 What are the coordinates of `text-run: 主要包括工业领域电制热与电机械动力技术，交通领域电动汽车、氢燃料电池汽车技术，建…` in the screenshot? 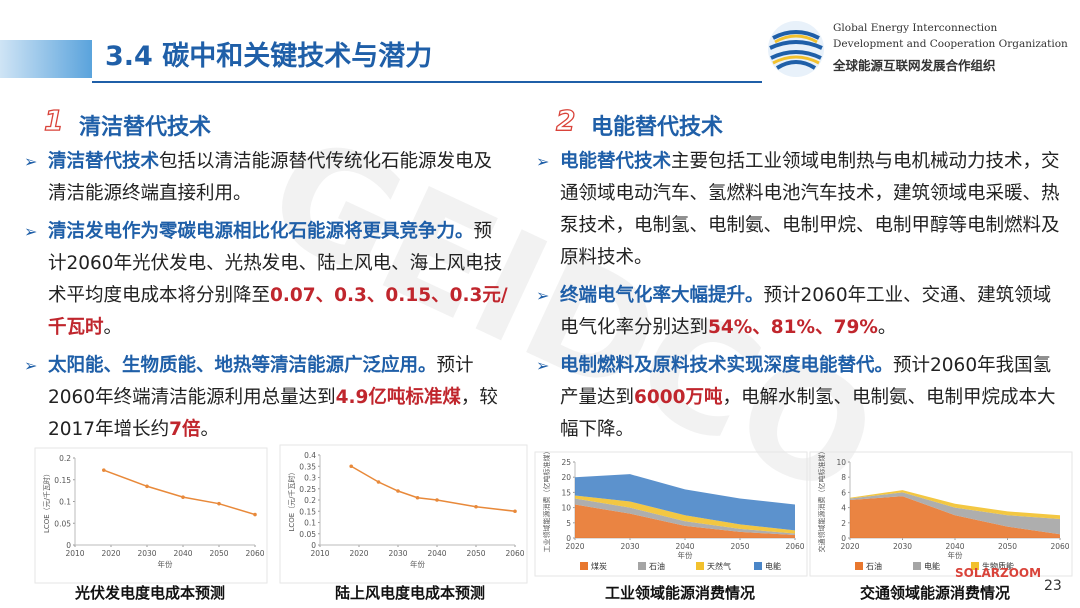 It's located at (810, 209).